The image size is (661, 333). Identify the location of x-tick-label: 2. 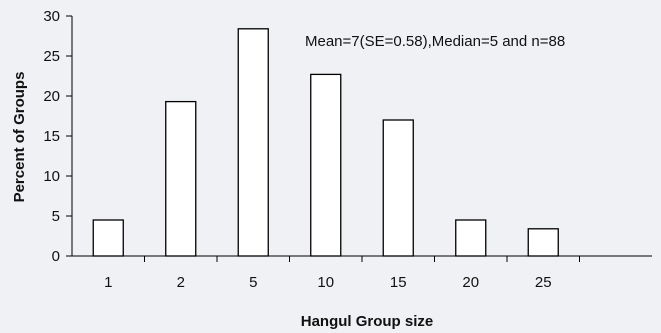
(181, 282).